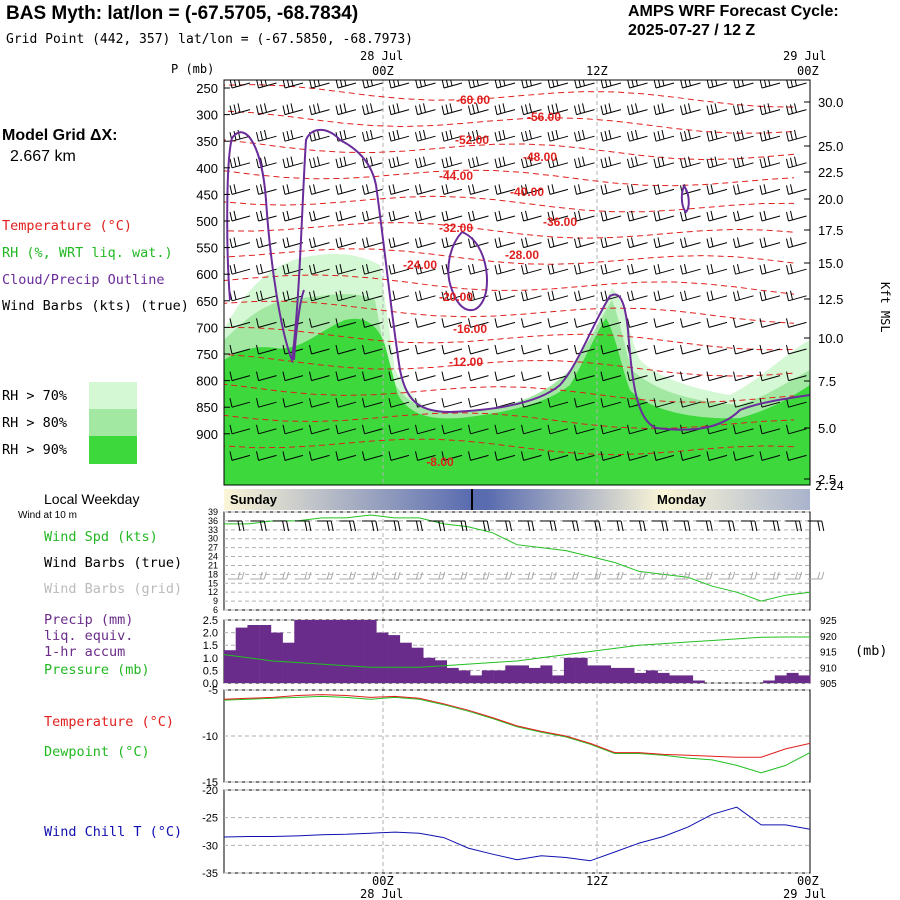  What do you see at coordinates (828, 668) in the screenshot?
I see `pressure-tick-label: 910` at bounding box center [828, 668].